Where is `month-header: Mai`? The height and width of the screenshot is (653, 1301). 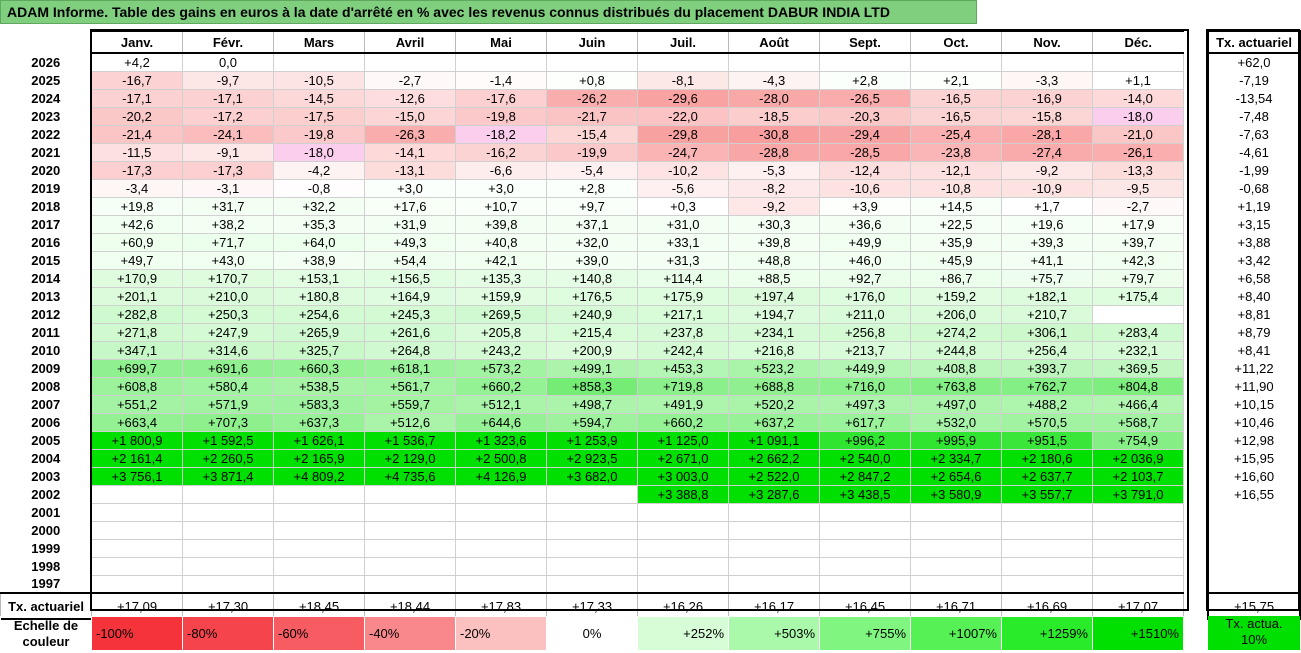
month-header: Mai is located at coordinates (501, 42).